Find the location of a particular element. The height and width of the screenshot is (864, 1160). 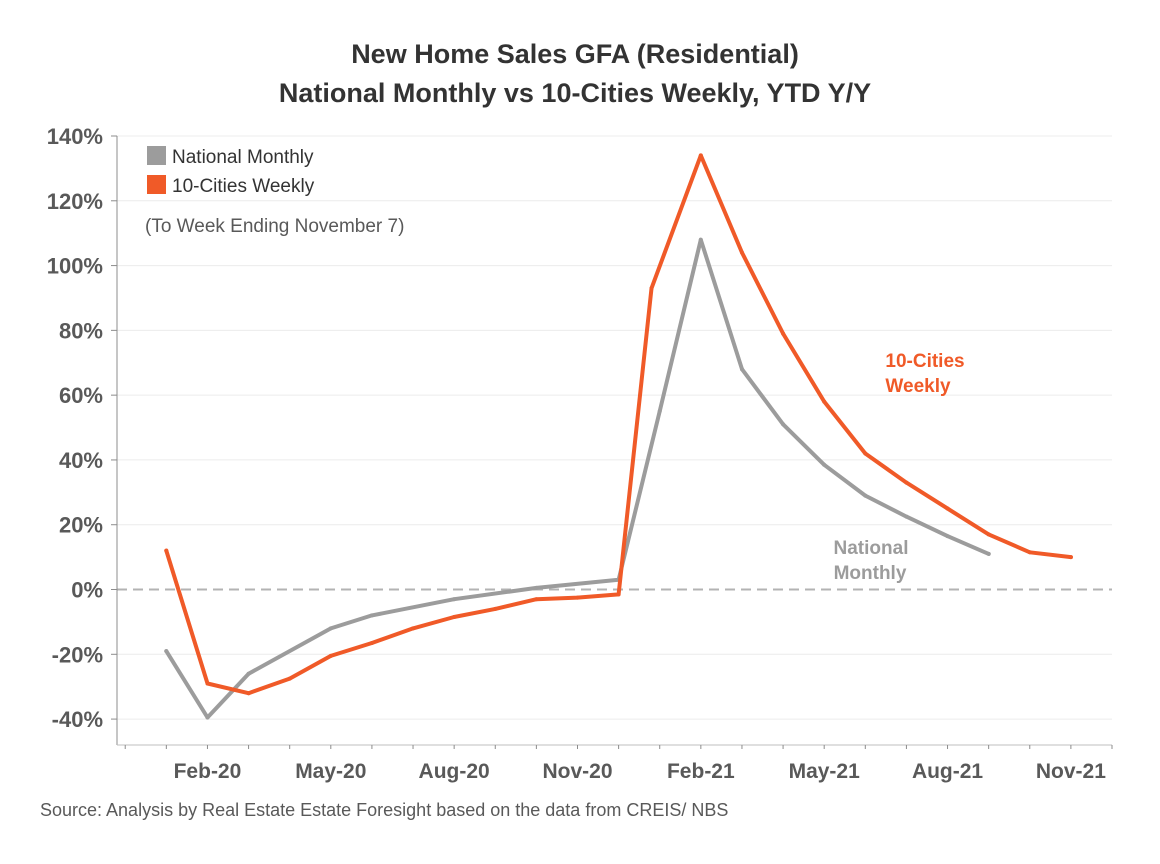

x-tick-label: May-21 is located at coordinates (825, 771).